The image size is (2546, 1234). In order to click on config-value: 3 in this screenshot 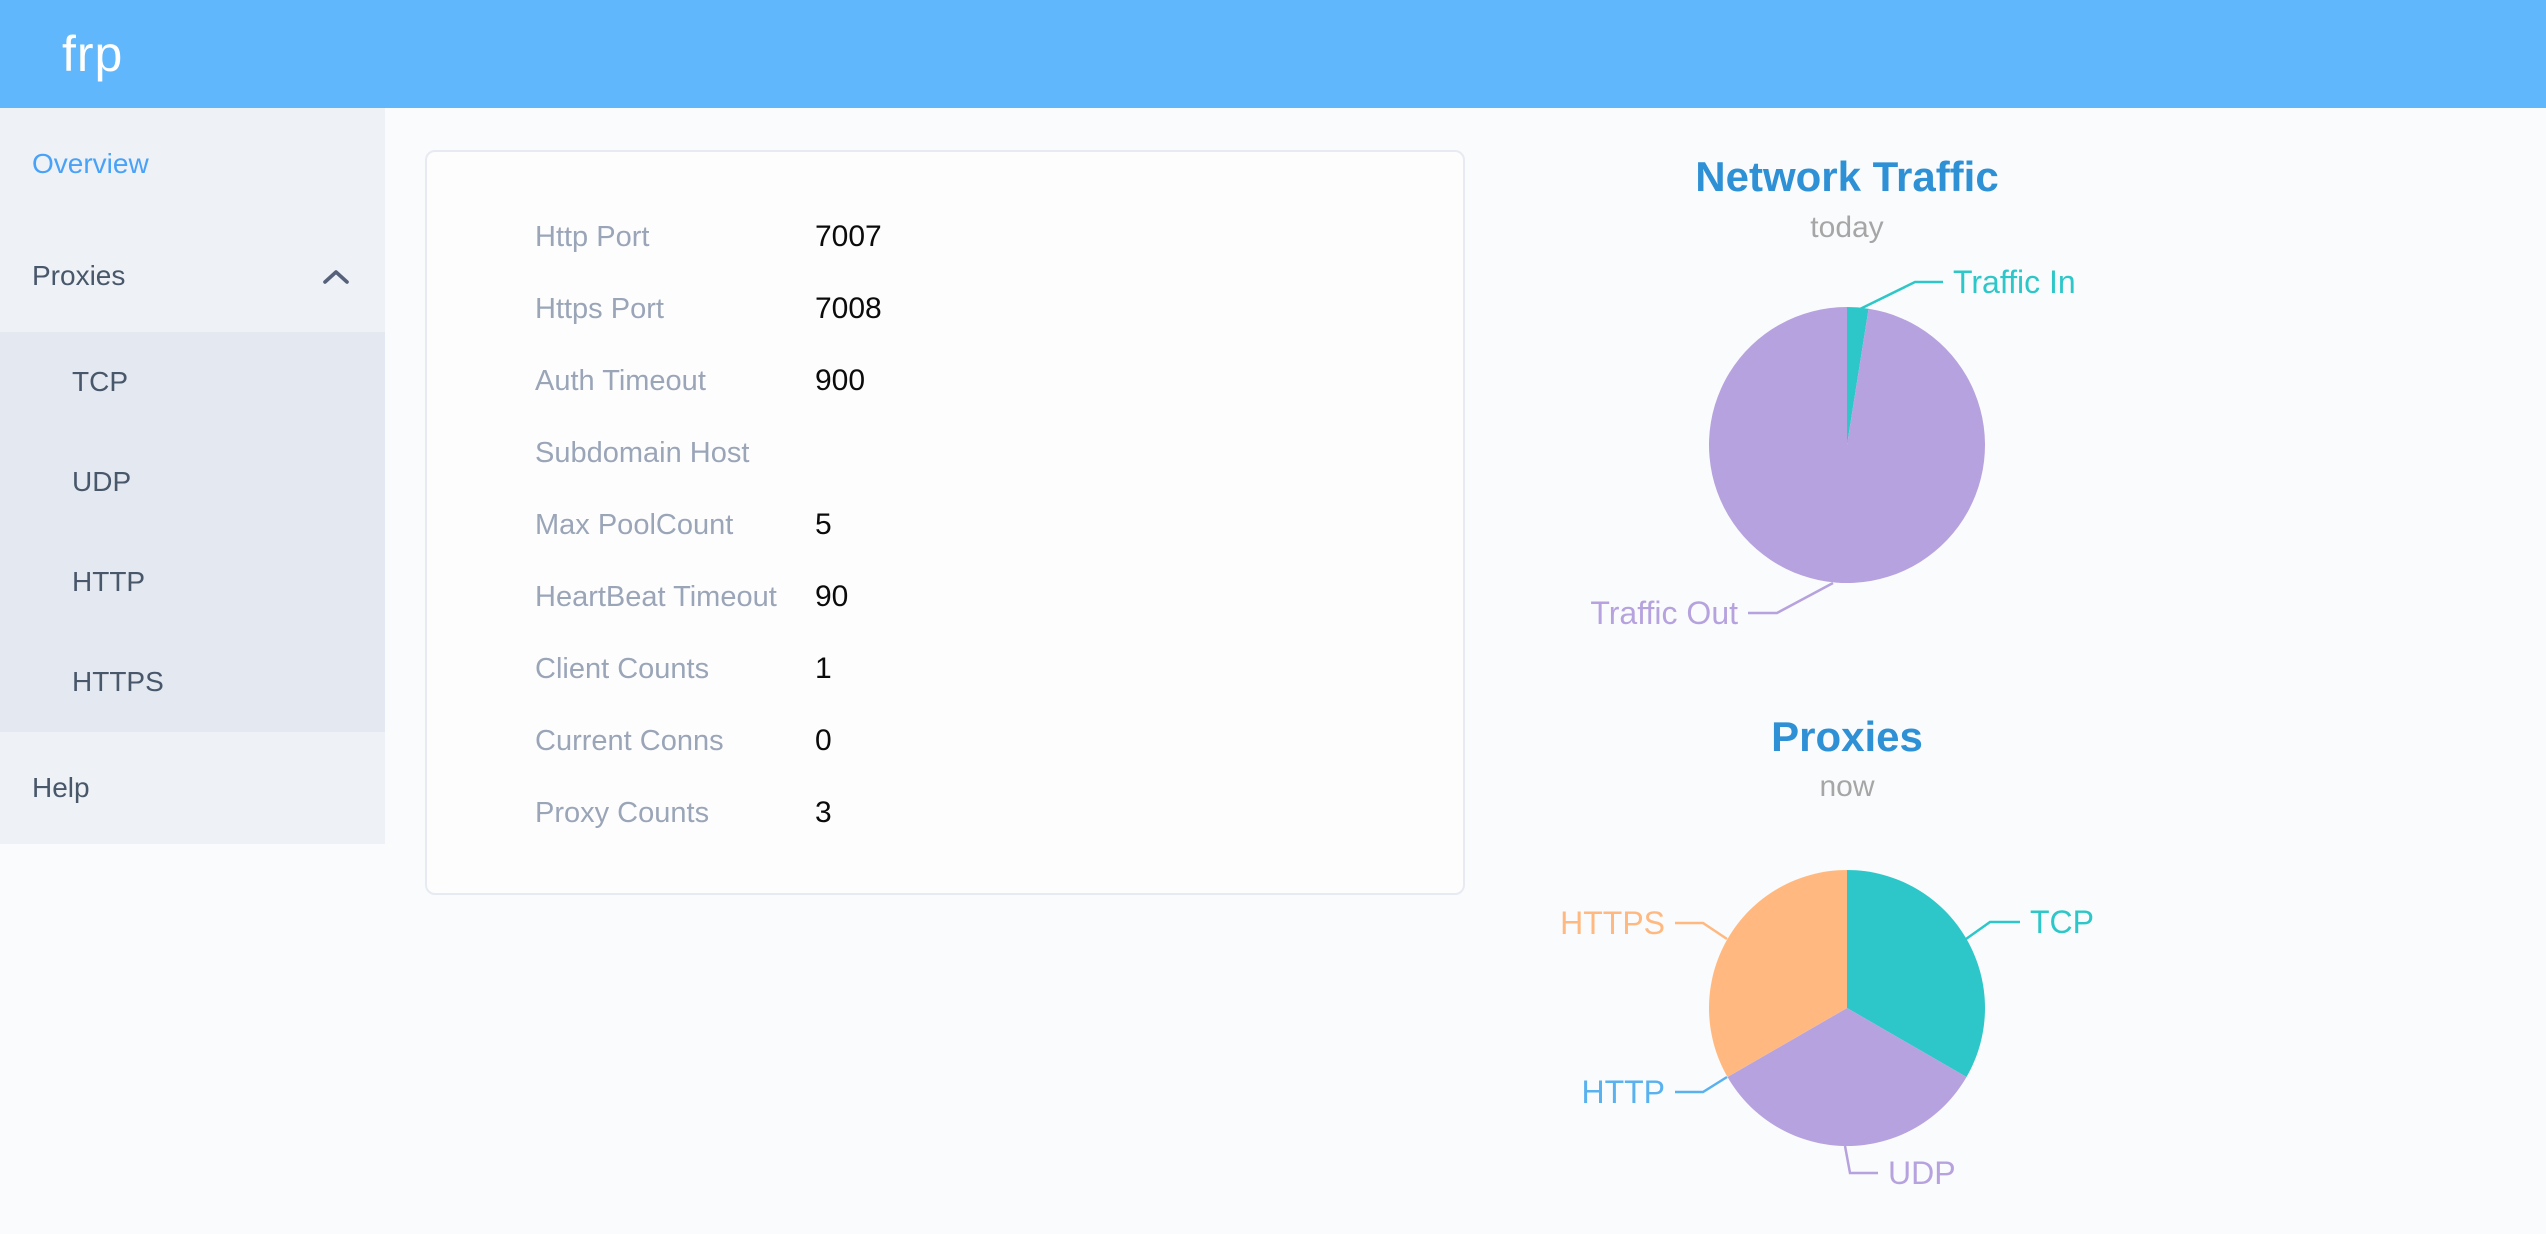, I will do `click(823, 812)`.